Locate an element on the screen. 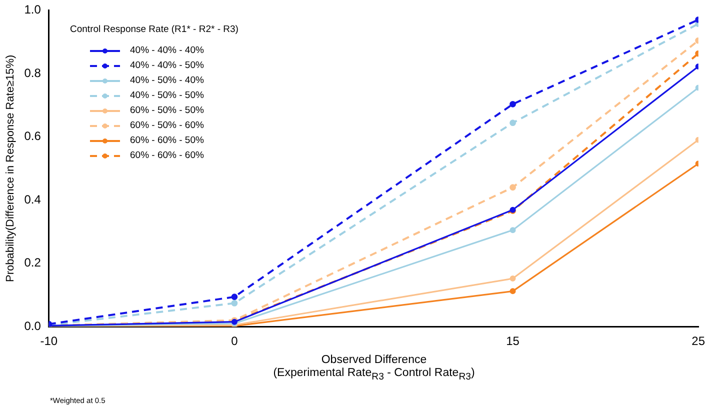  x-axis-title: Observed Difference (Experimental Rate$_{R3}$ - Control Rate$_{R3}$) is located at coordinates (374, 369).